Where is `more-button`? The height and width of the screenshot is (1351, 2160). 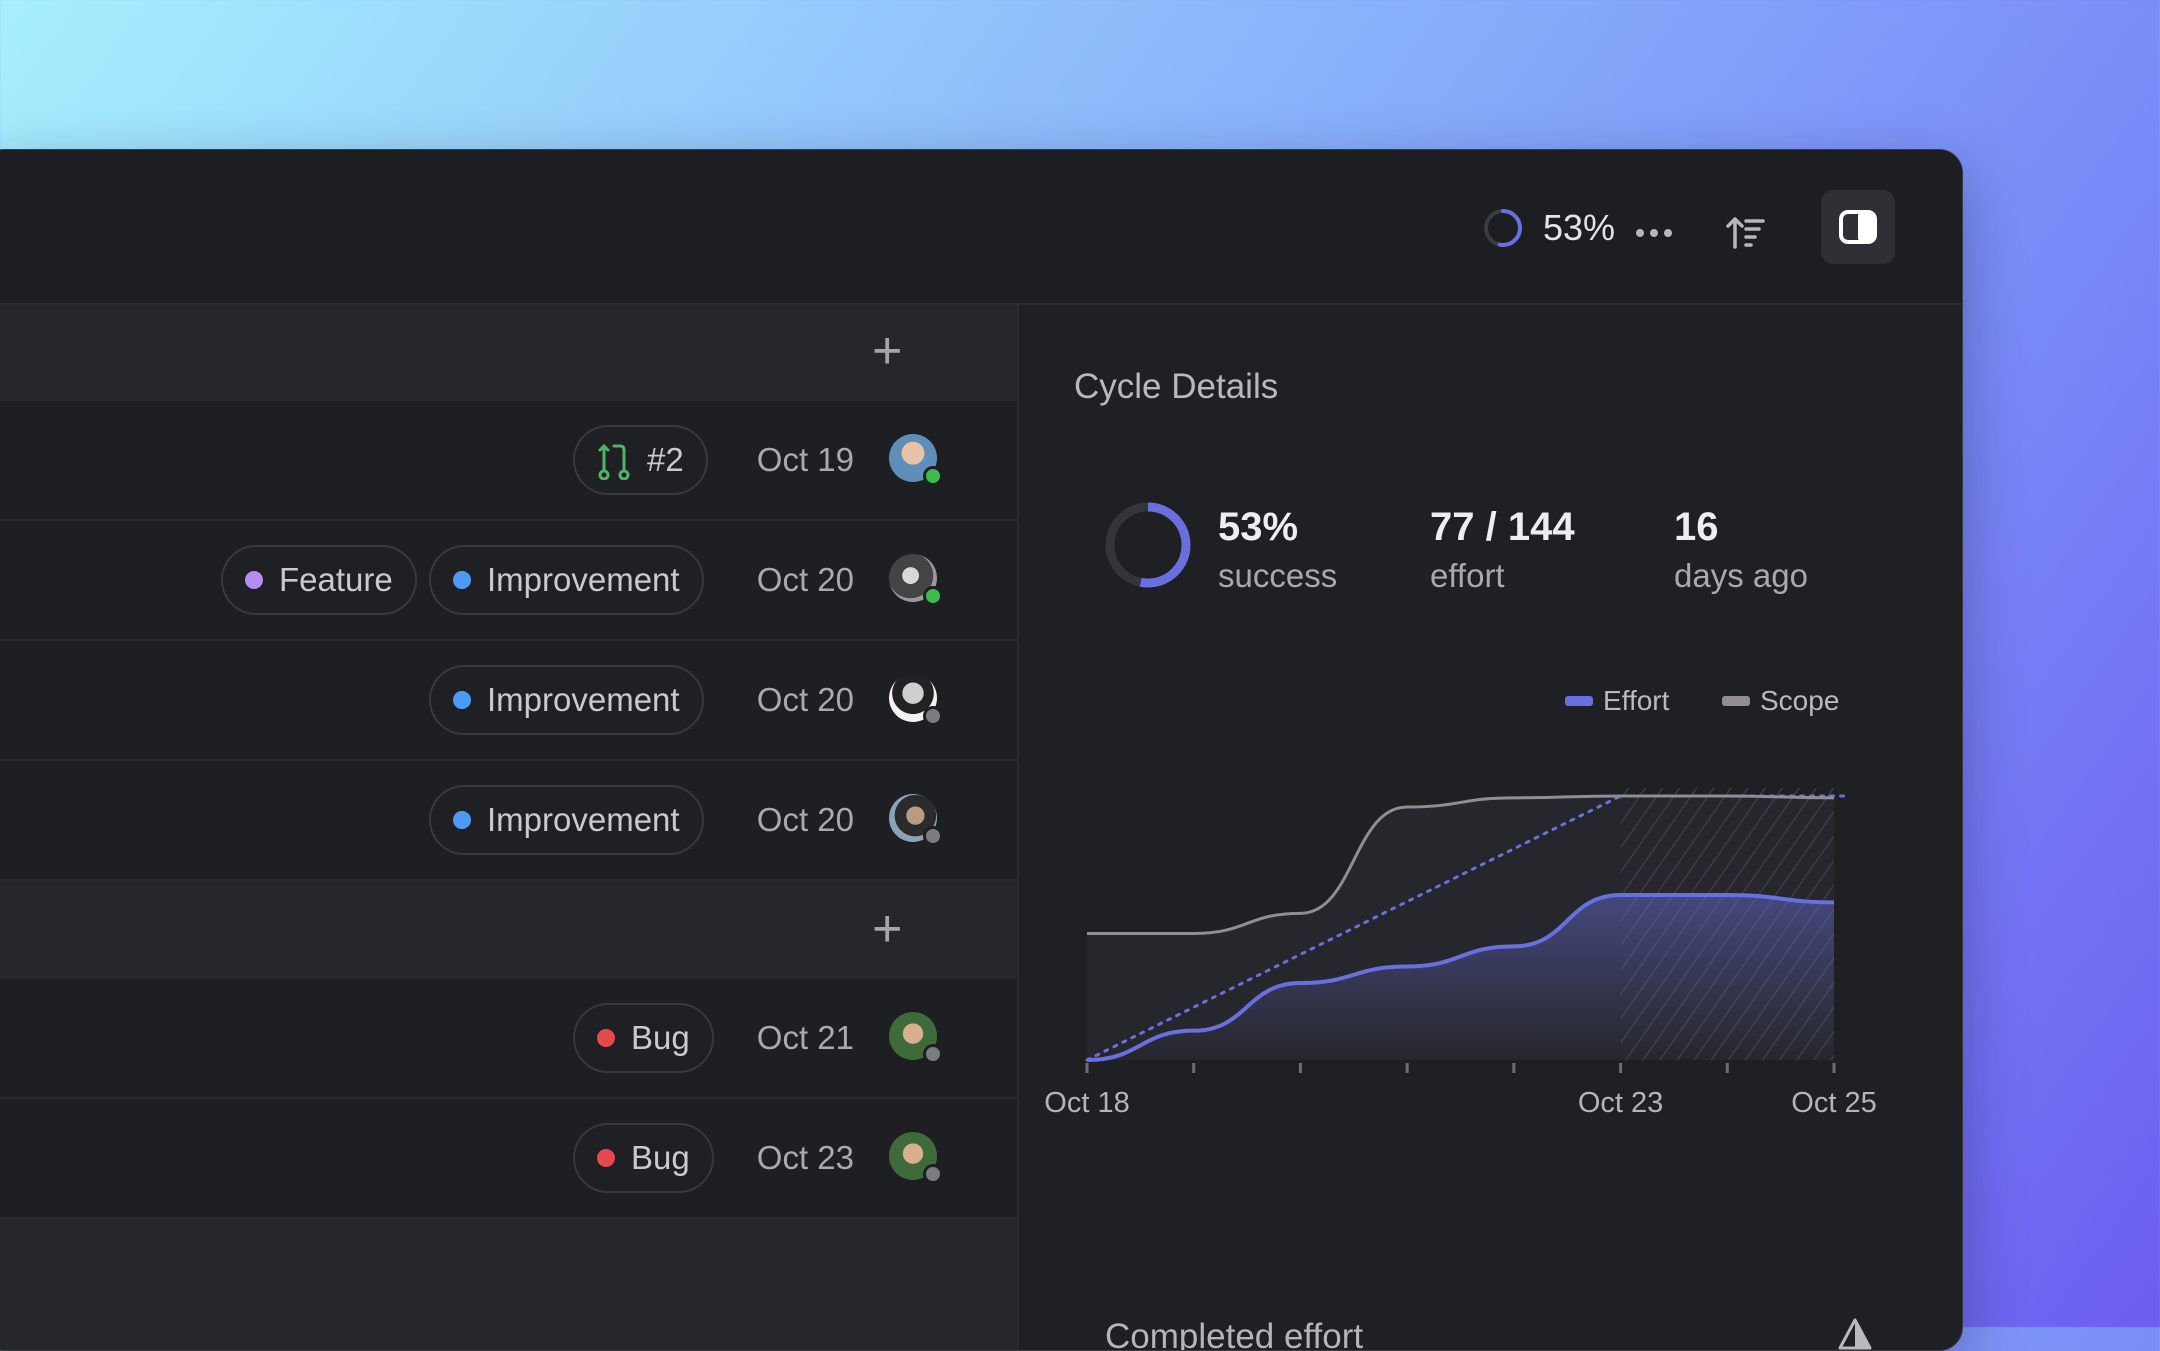
more-button is located at coordinates (1654, 233).